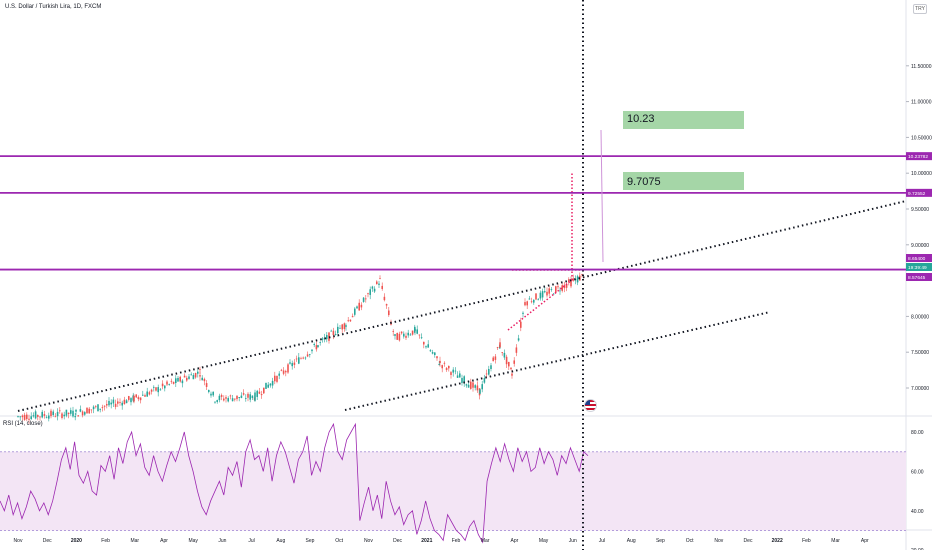  What do you see at coordinates (917, 433) in the screenshot?
I see `rsi-tick-label: 80.00` at bounding box center [917, 433].